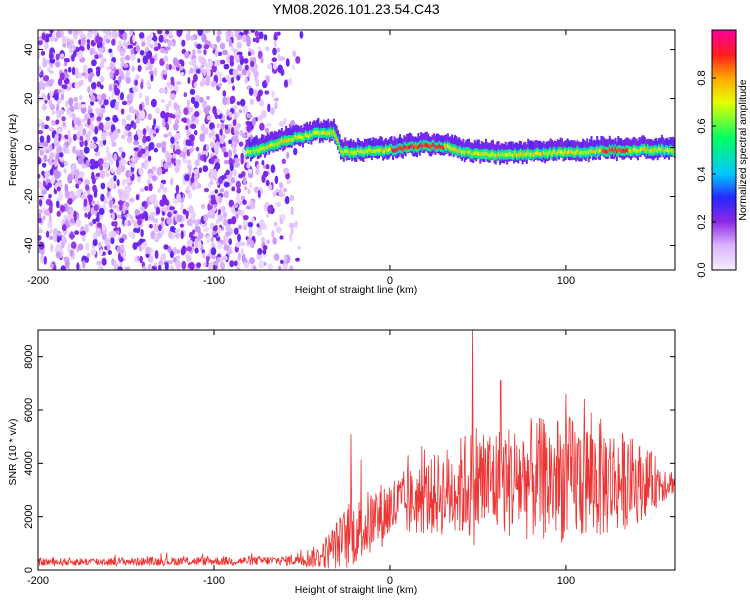  Describe the element at coordinates (356, 9) in the screenshot. I see `figure-title: YM08.2026.101.23.54.C43` at that location.